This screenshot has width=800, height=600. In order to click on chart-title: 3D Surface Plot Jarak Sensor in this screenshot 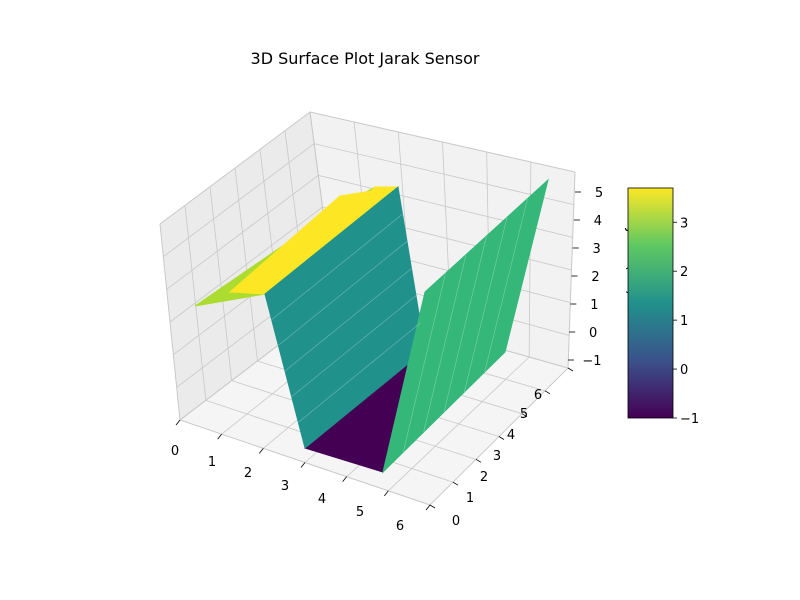, I will do `click(365, 58)`.